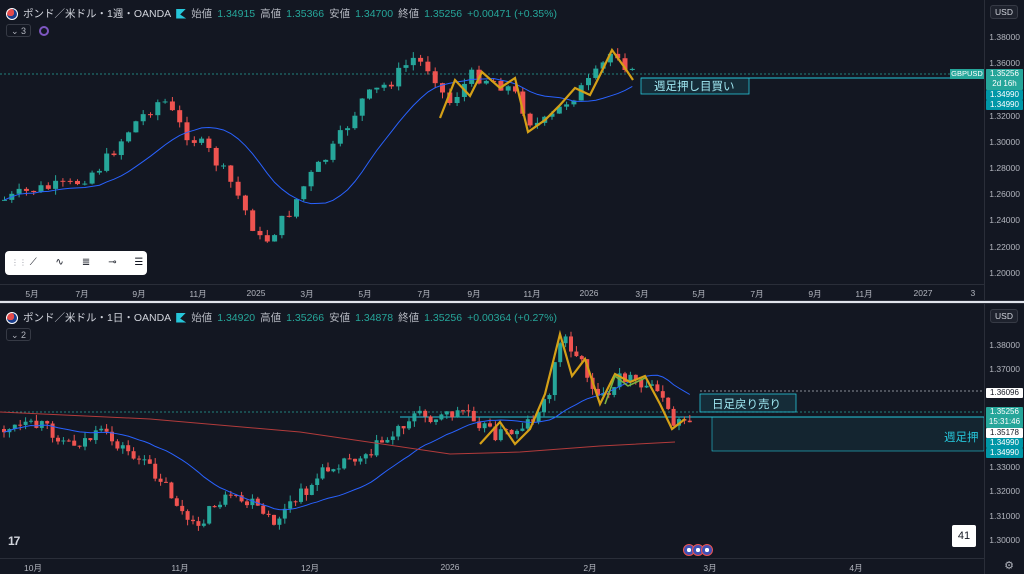  I want to click on gbpusd-label-badge: GBPUSD, so click(967, 74).